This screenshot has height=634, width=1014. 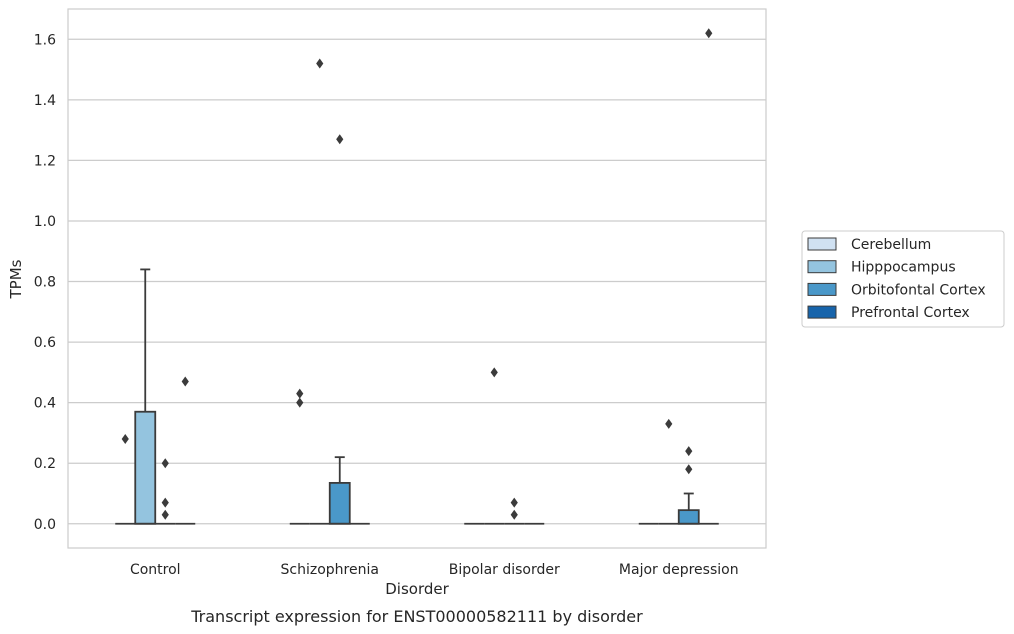 What do you see at coordinates (417, 589) in the screenshot?
I see `x-axis-label: Disorder` at bounding box center [417, 589].